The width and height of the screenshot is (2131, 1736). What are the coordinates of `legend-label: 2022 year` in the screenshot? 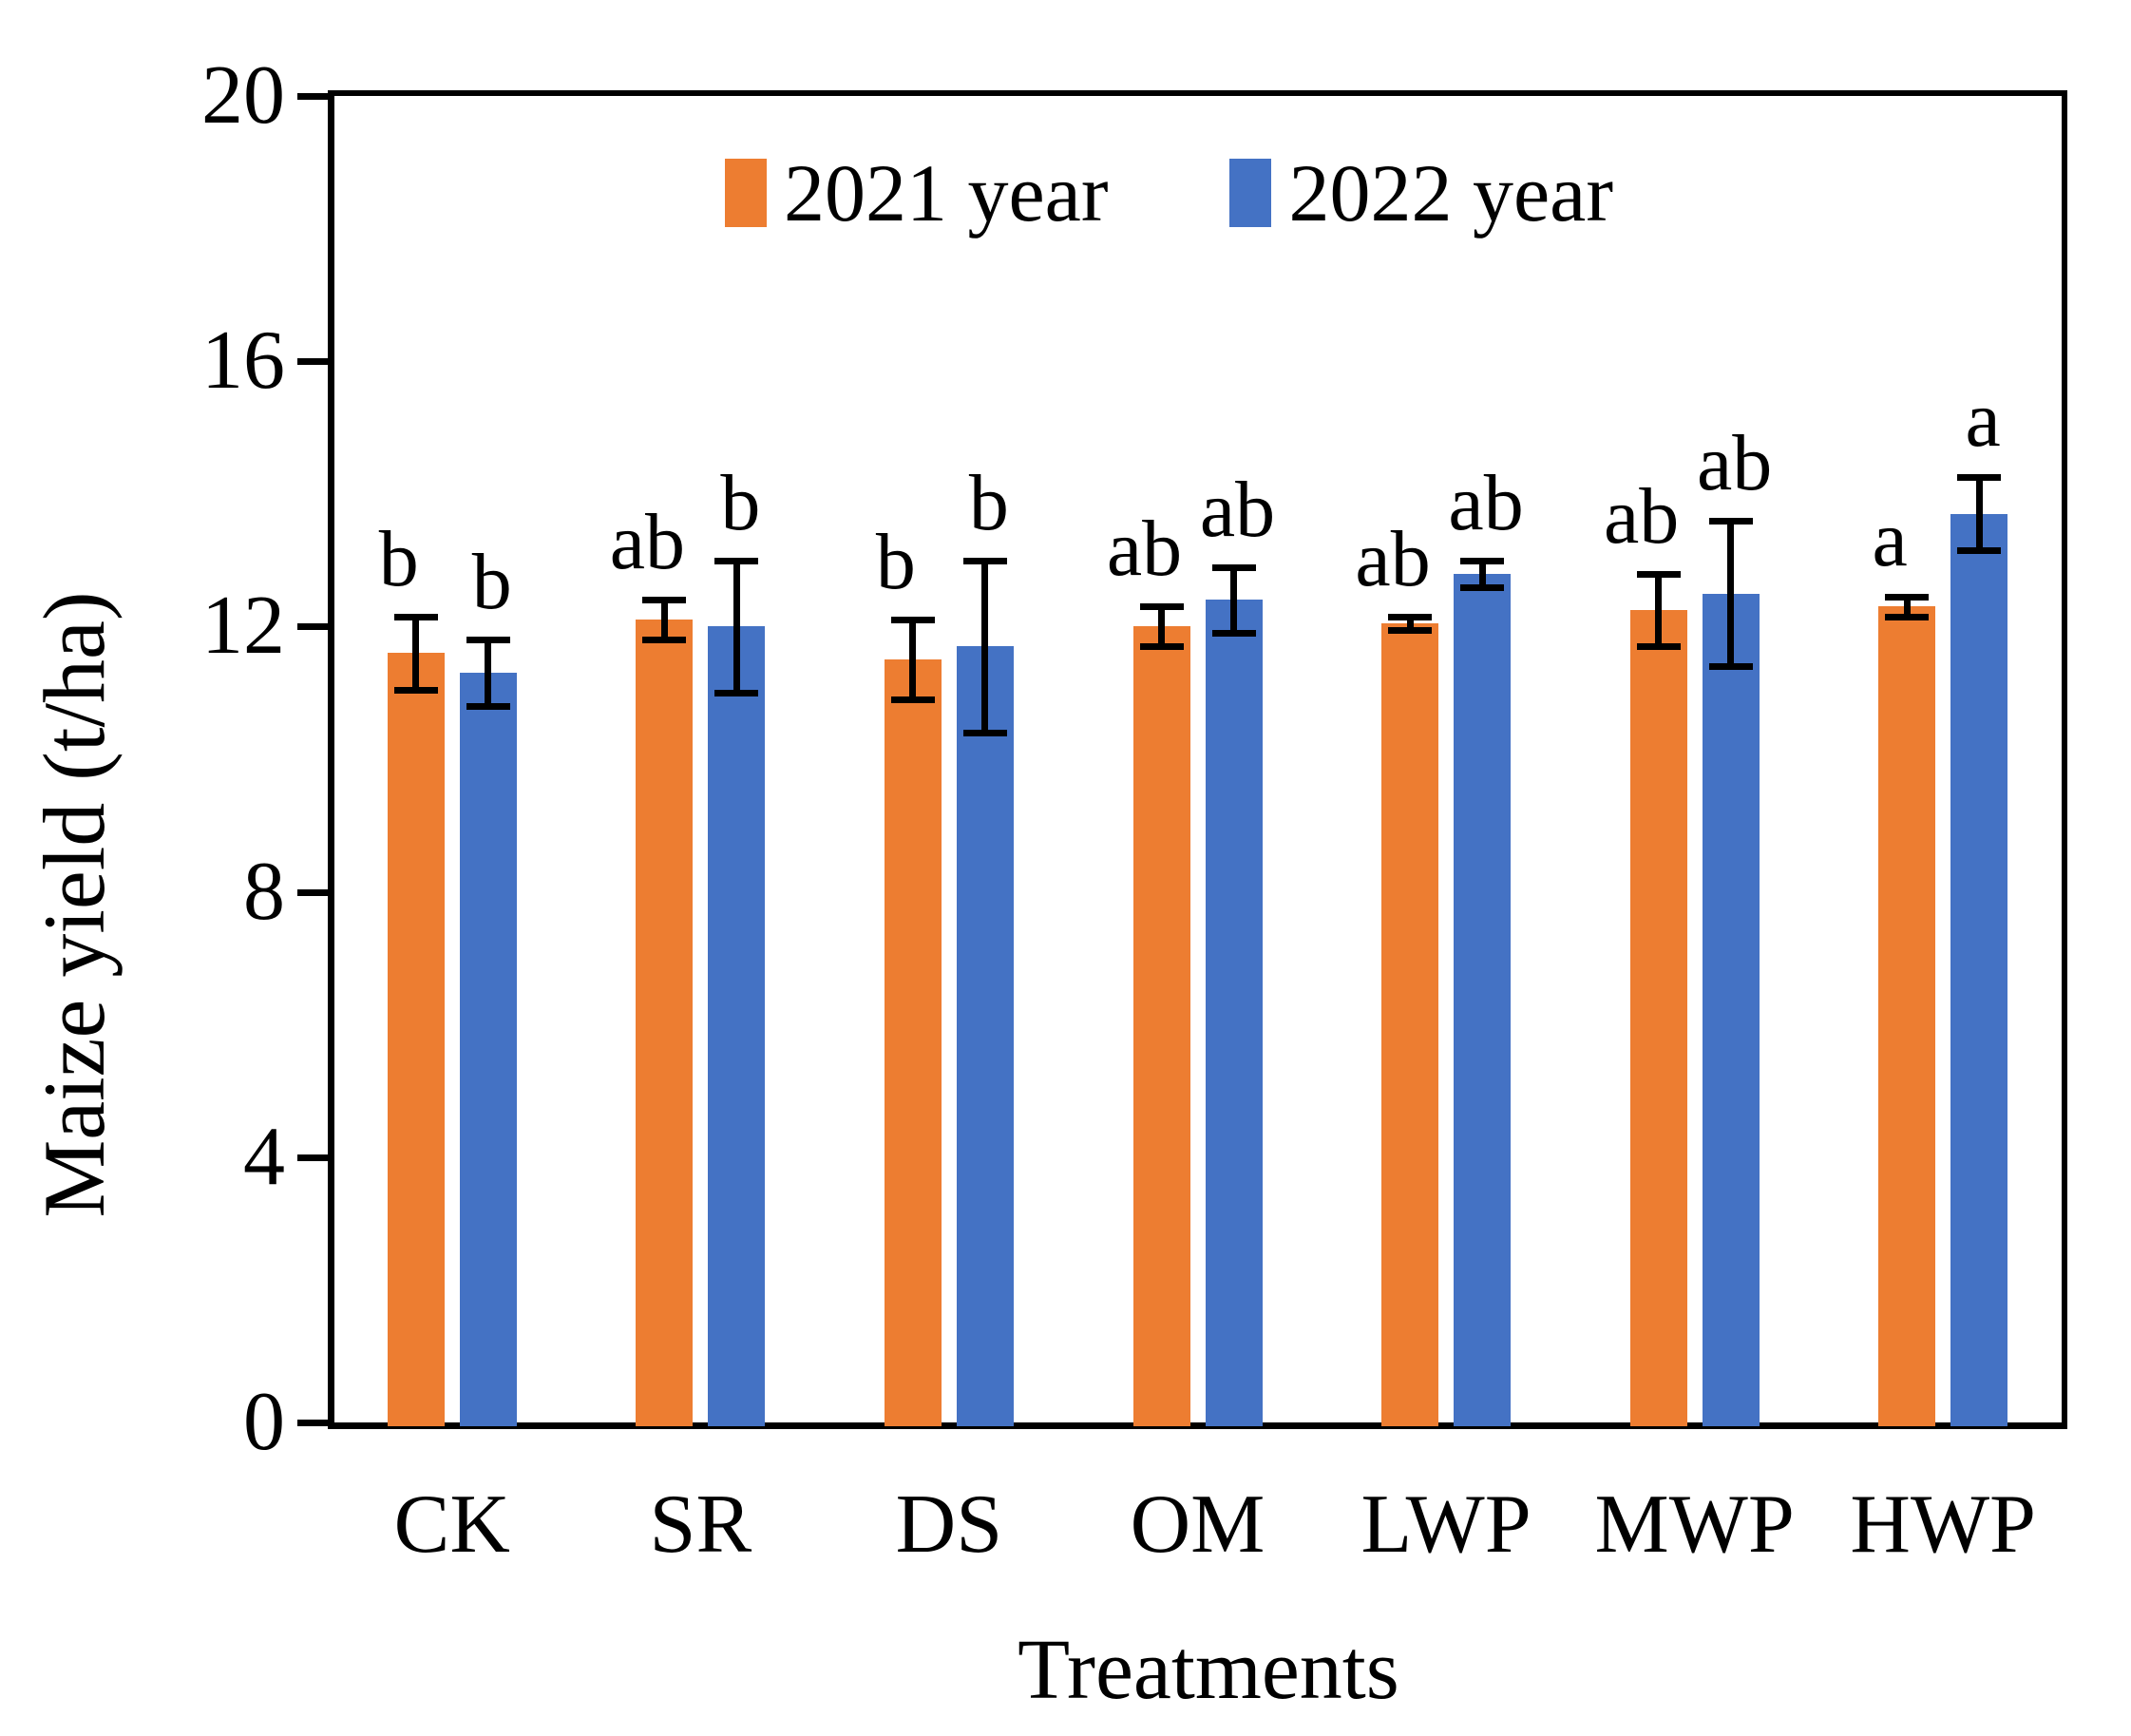 It's located at (1450, 192).